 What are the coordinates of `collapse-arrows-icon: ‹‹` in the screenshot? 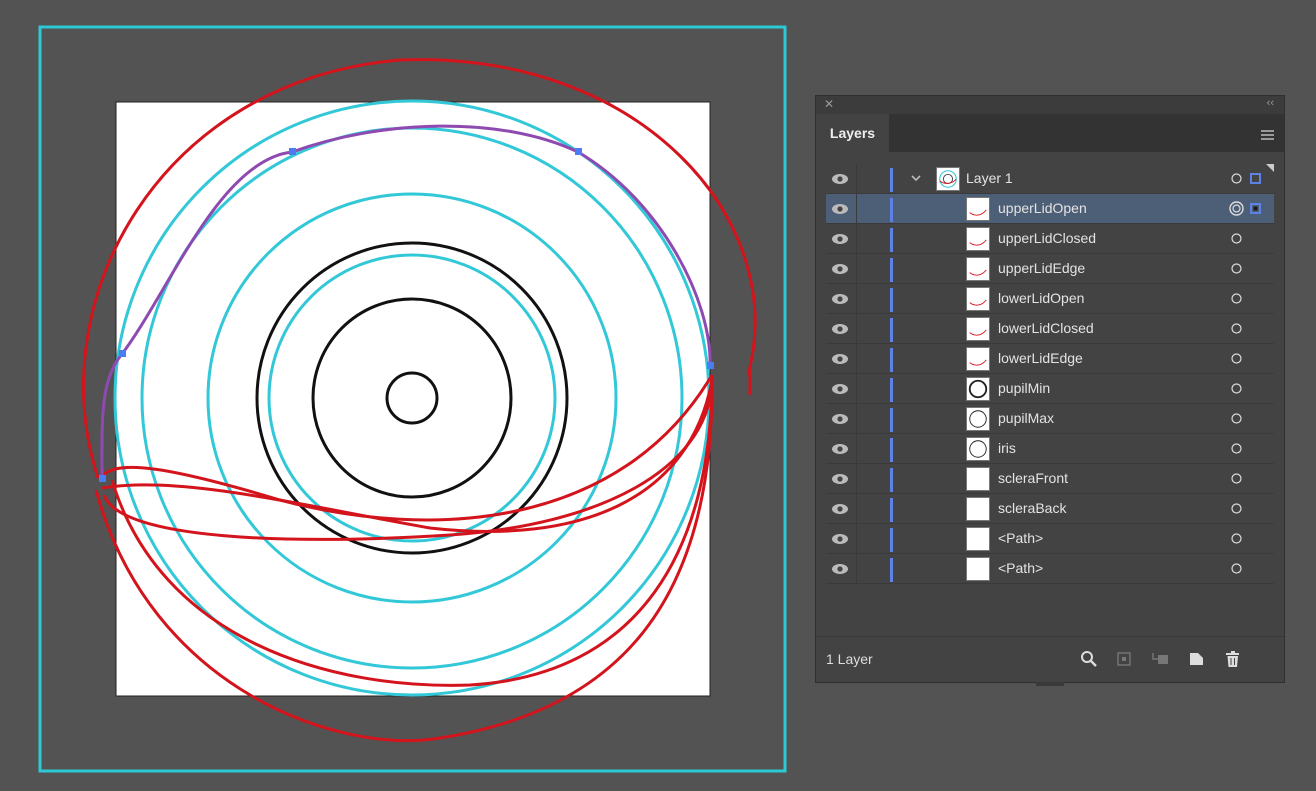 It's located at (1270, 103).